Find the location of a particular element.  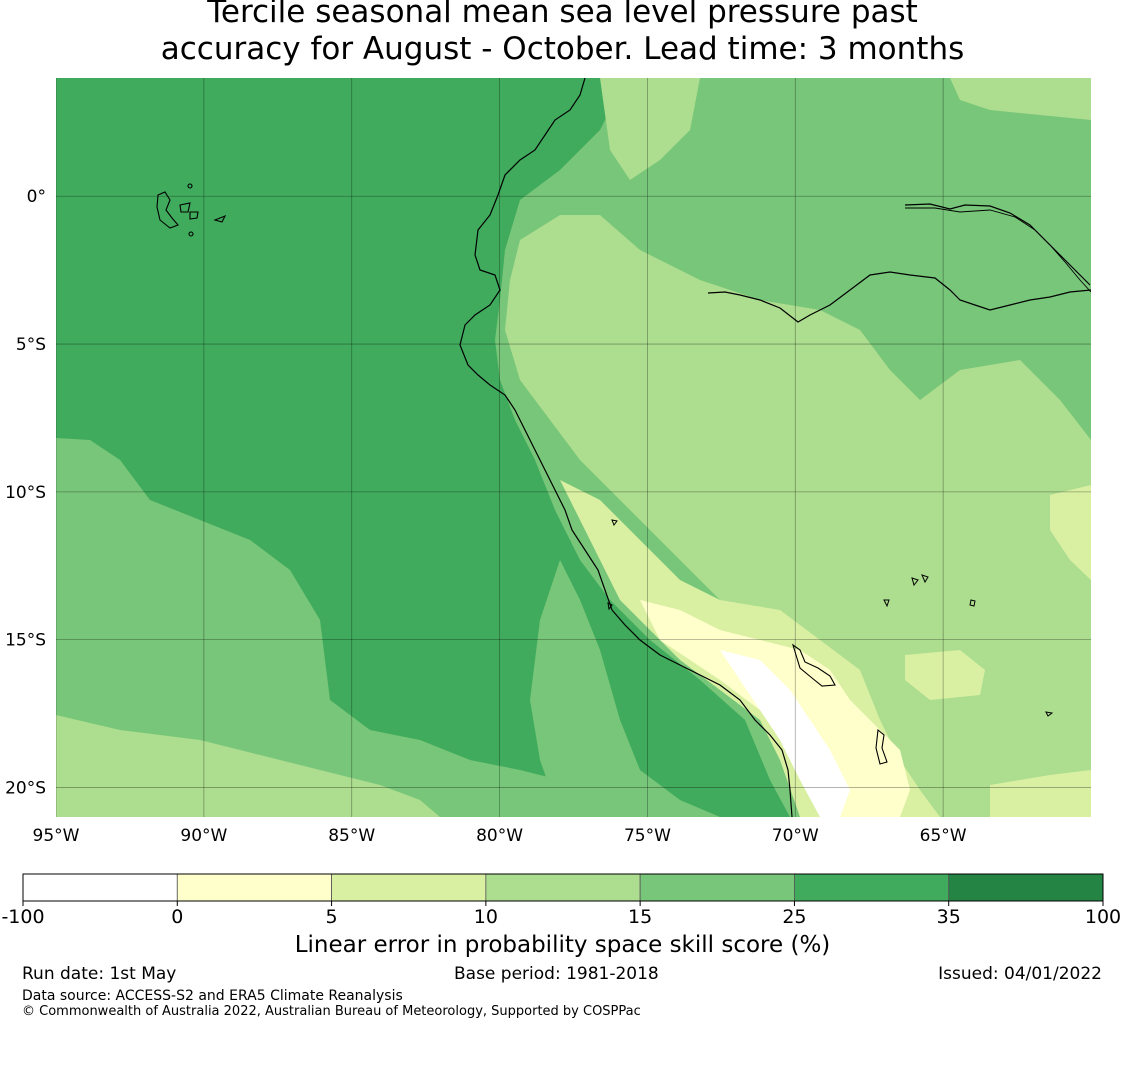

lake-titicaca is located at coordinates (814, 665).